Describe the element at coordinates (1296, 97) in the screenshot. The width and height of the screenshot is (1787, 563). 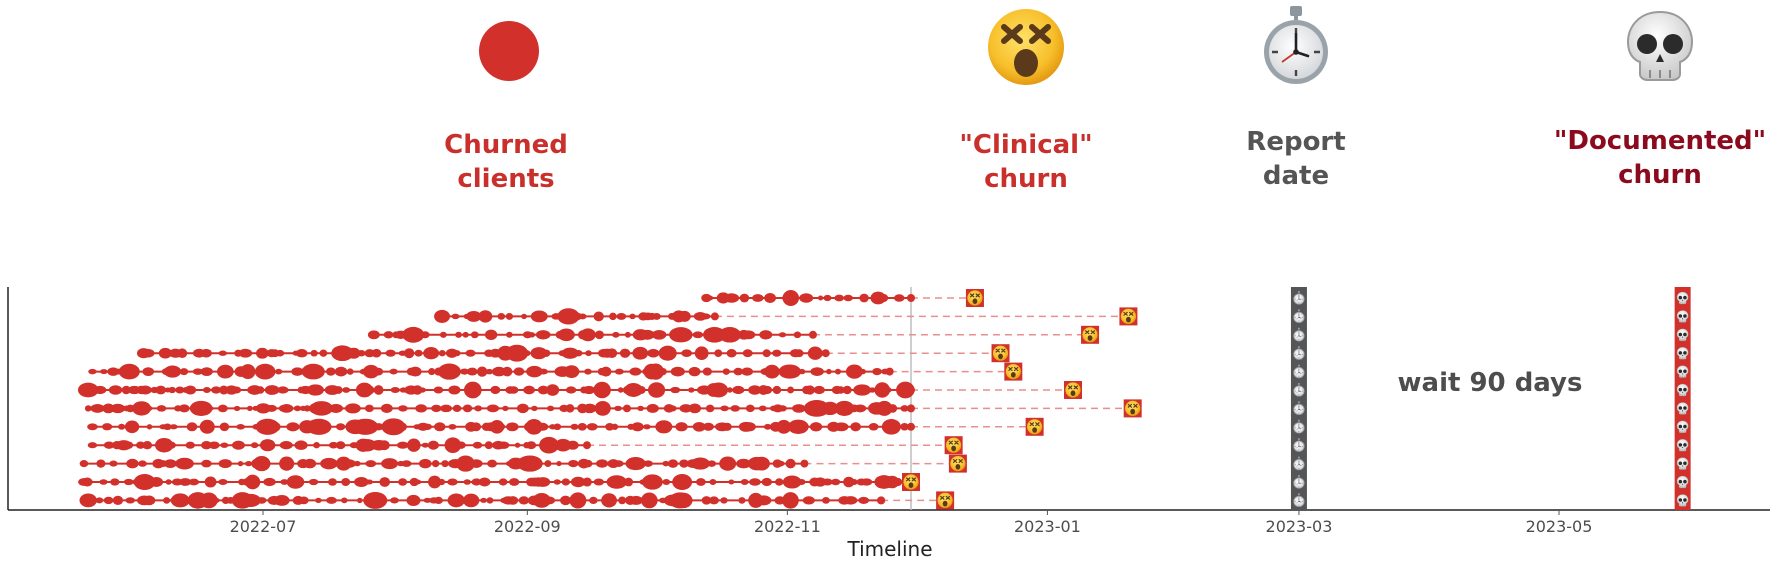
I see `legend-item-report-date: Report date` at that location.